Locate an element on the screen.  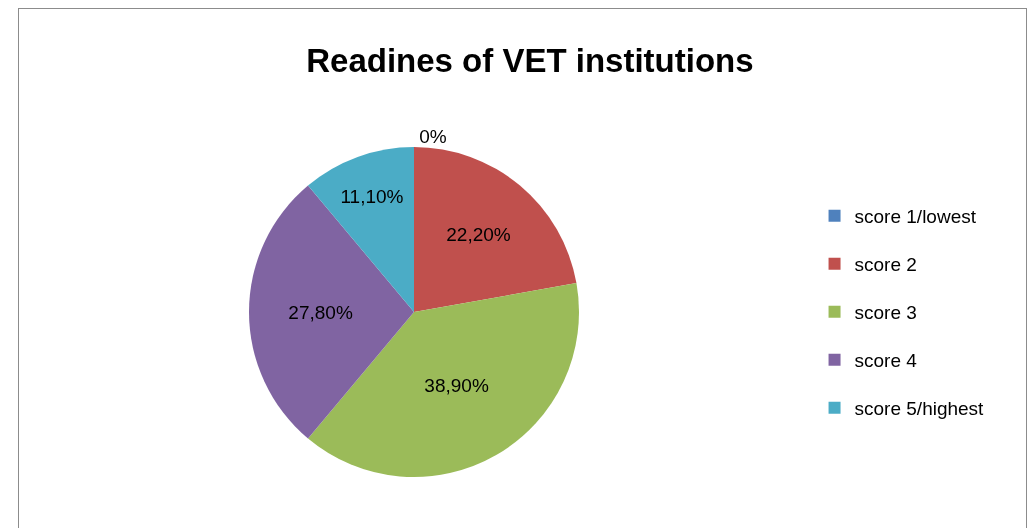
legend-label: score 1/lowest is located at coordinates (915, 217).